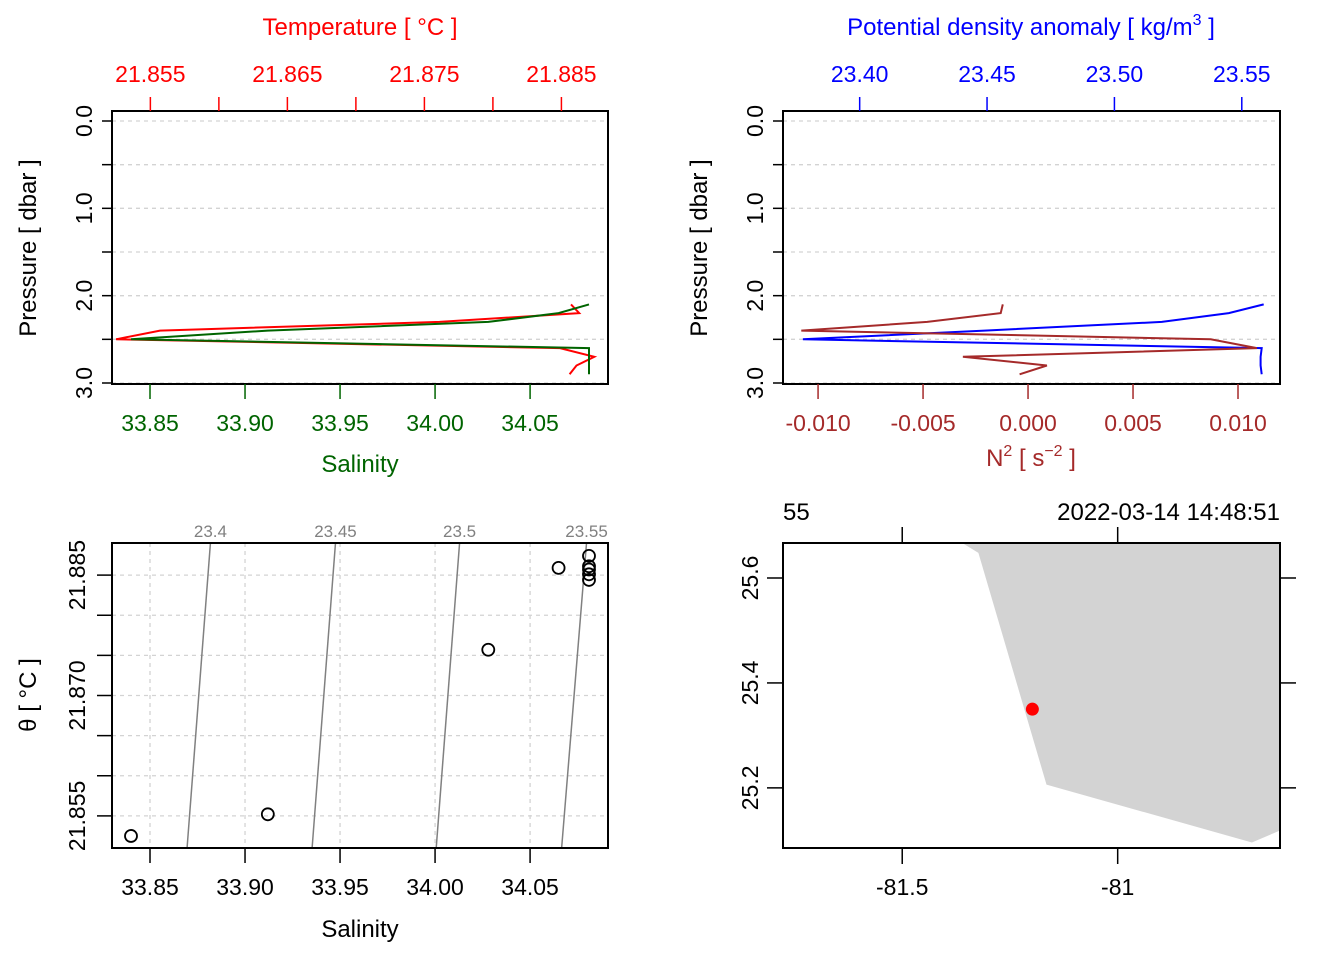 This screenshot has height=960, width=1344. I want to click on ts-diagram-salinity-axis: 33.85 33.90 33.95 34.00 34.05, so click(340, 874).